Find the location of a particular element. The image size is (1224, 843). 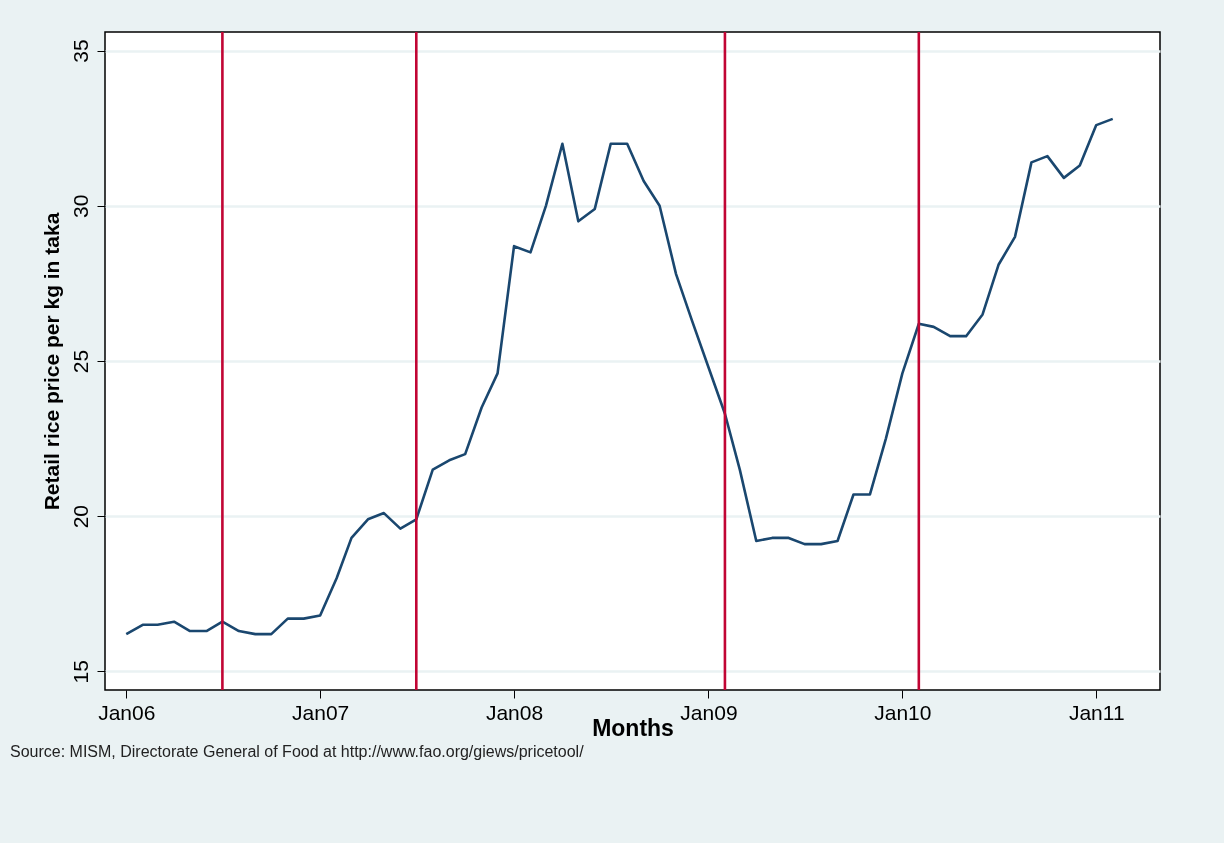

y-tick-label: 35 is located at coordinates (80, 51).